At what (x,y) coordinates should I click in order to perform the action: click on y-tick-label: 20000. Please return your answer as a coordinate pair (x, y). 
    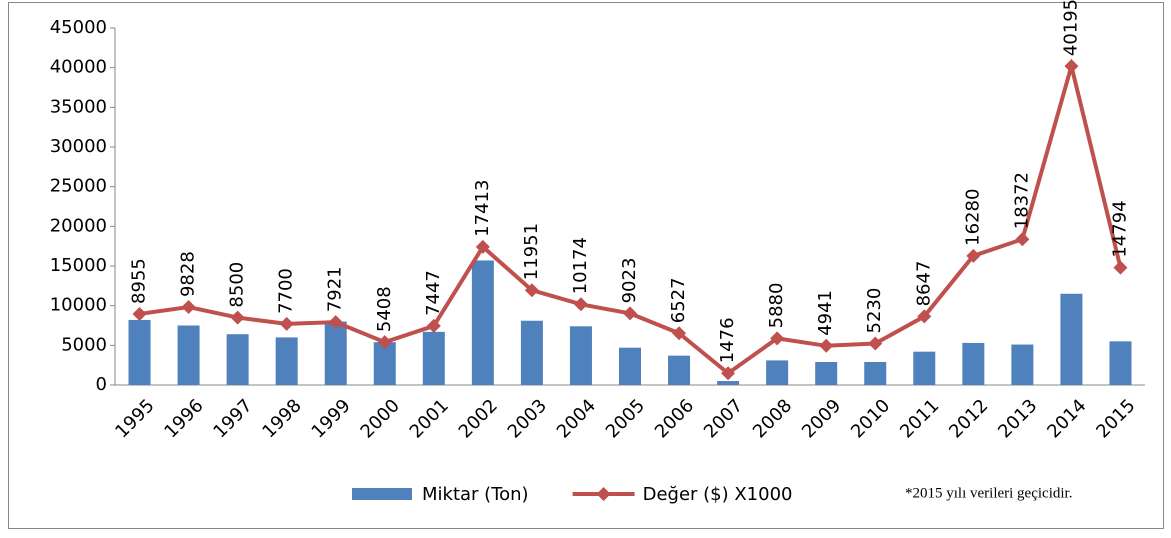
    Looking at the image, I should click on (78, 225).